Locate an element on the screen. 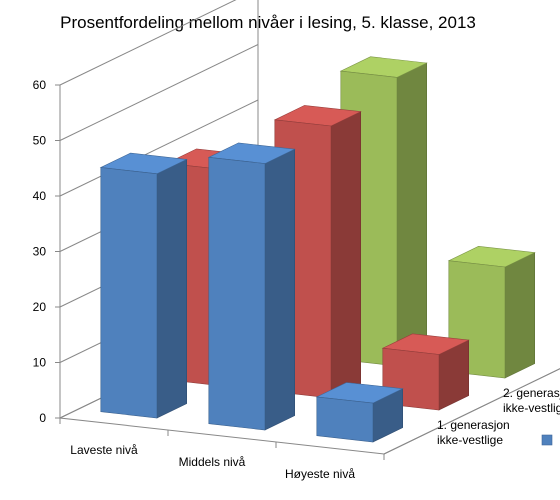 The width and height of the screenshot is (560, 500). legend-label: 1. generasjon ikke-vestlige is located at coordinates (473, 432).